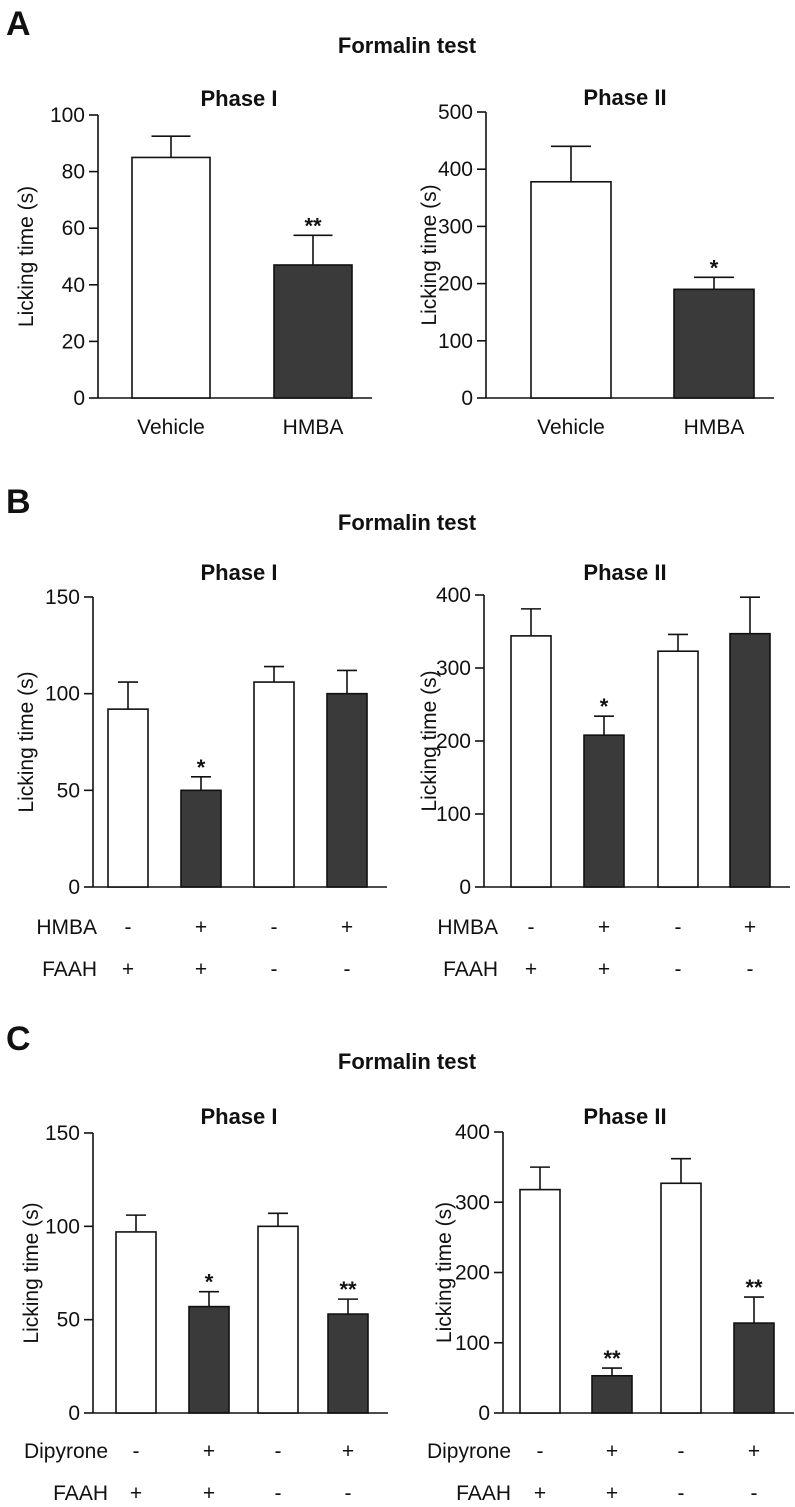  I want to click on chart-4-y-axis-label: Licking time (s), so click(429, 740).